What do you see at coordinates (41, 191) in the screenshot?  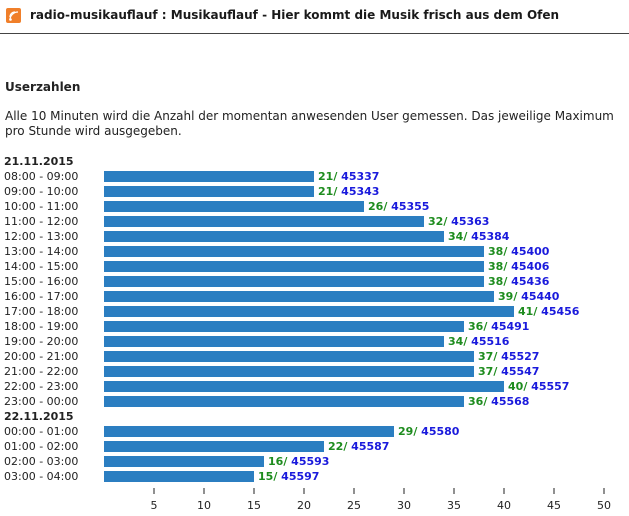 I see `time-slot-label: 09:00 - 10:00` at bounding box center [41, 191].